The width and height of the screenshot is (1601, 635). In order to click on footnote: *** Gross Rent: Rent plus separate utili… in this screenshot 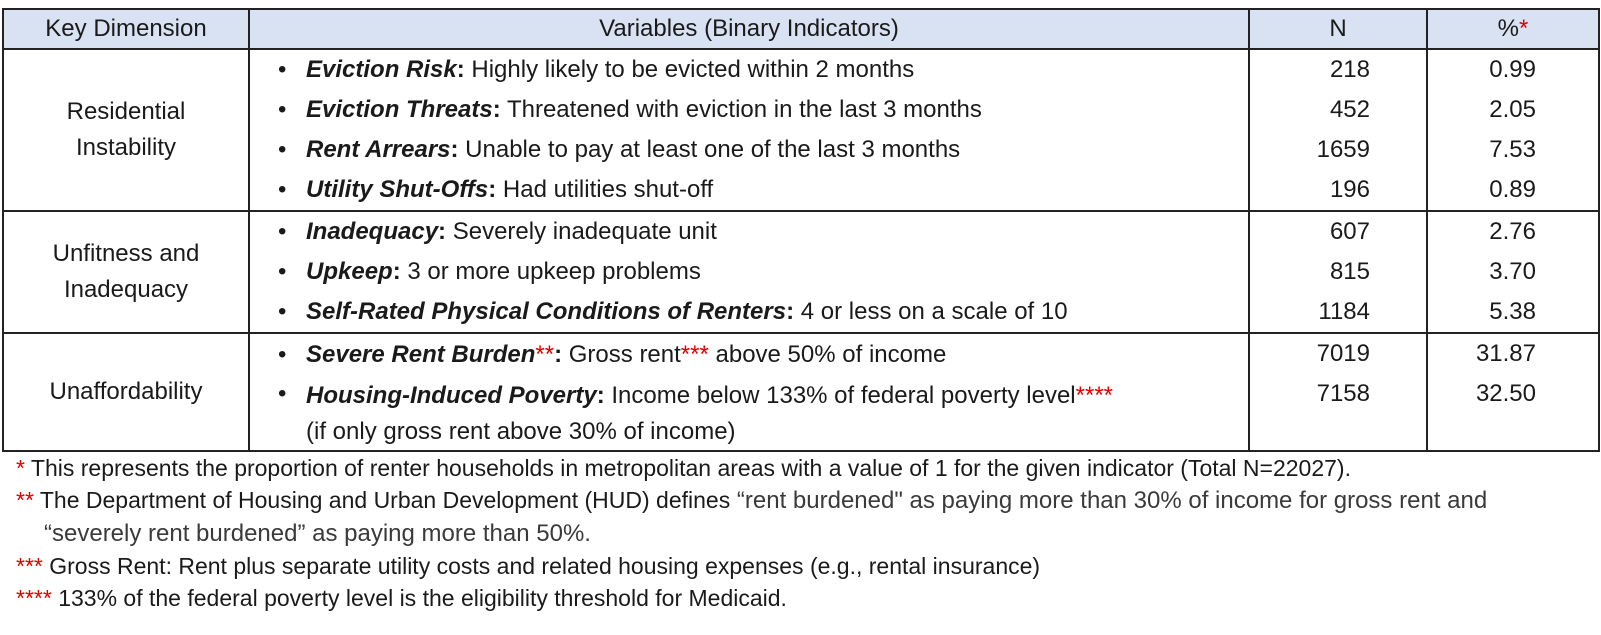, I will do `click(801, 566)`.